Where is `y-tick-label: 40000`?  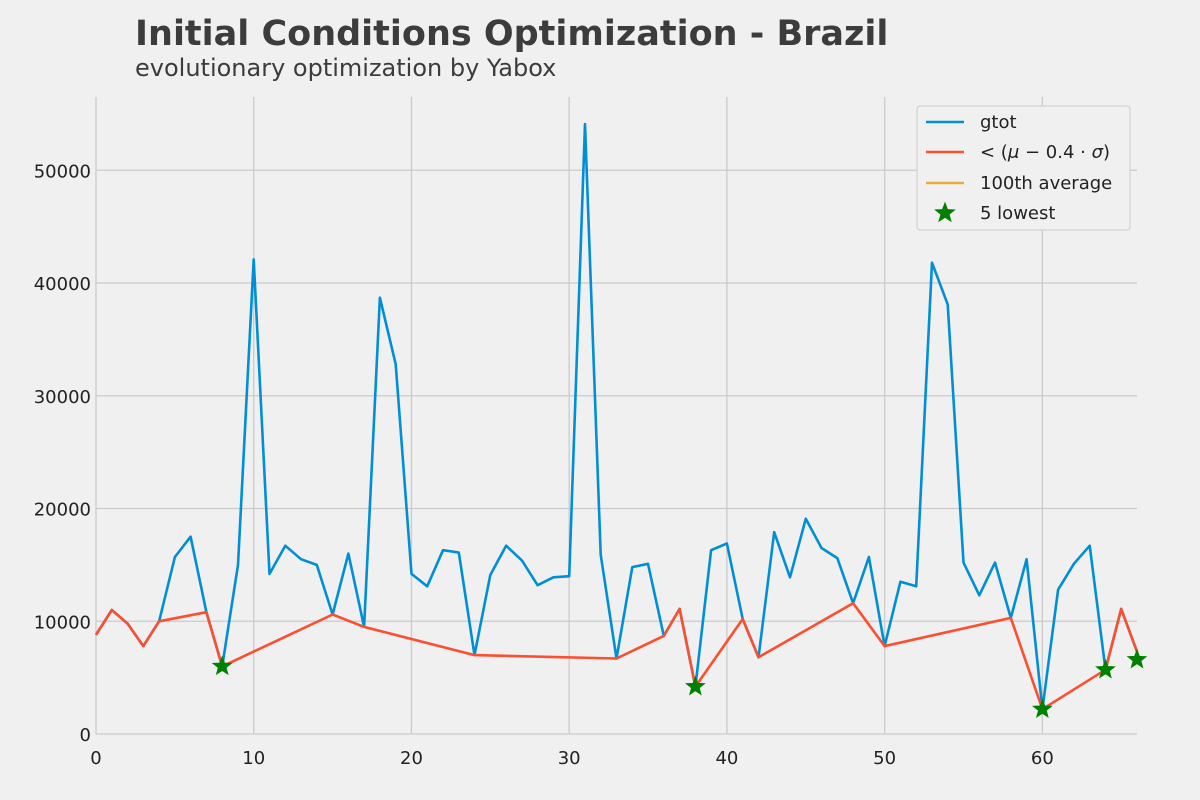 y-tick-label: 40000 is located at coordinates (62, 284).